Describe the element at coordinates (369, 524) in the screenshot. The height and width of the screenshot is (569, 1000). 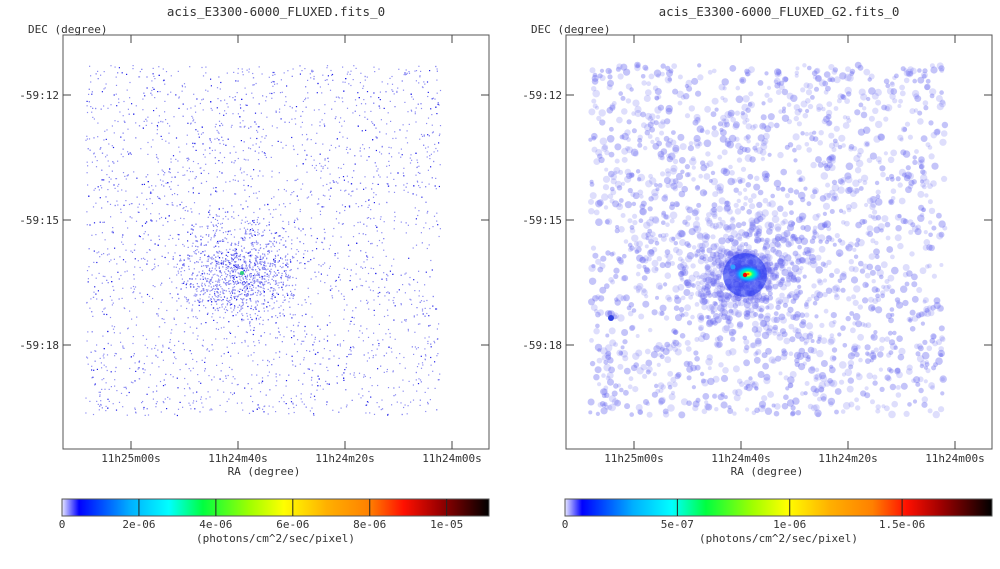
I see `colorbar-tick-label: 8e-06` at that location.